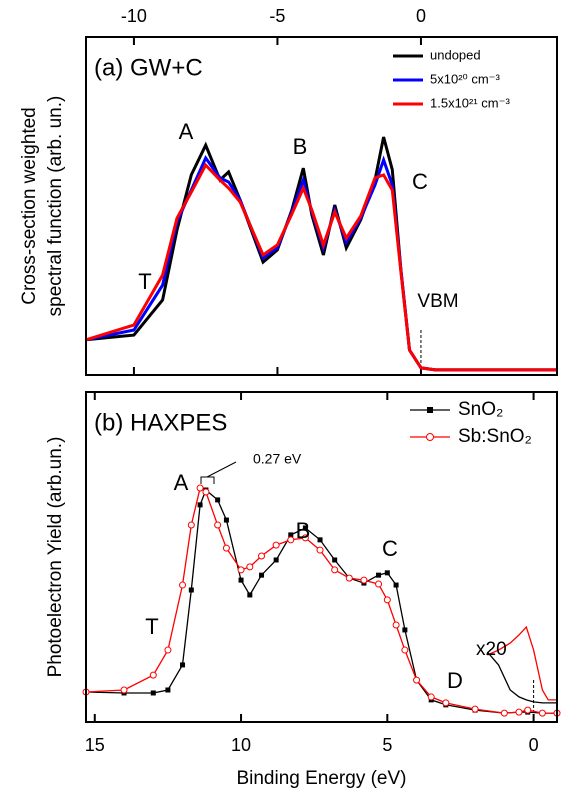 Image resolution: width=562 pixels, height=802 pixels. What do you see at coordinates (470, 102) in the screenshot?
I see `legend-label: 1.5x10²¹ cm⁻³` at bounding box center [470, 102].